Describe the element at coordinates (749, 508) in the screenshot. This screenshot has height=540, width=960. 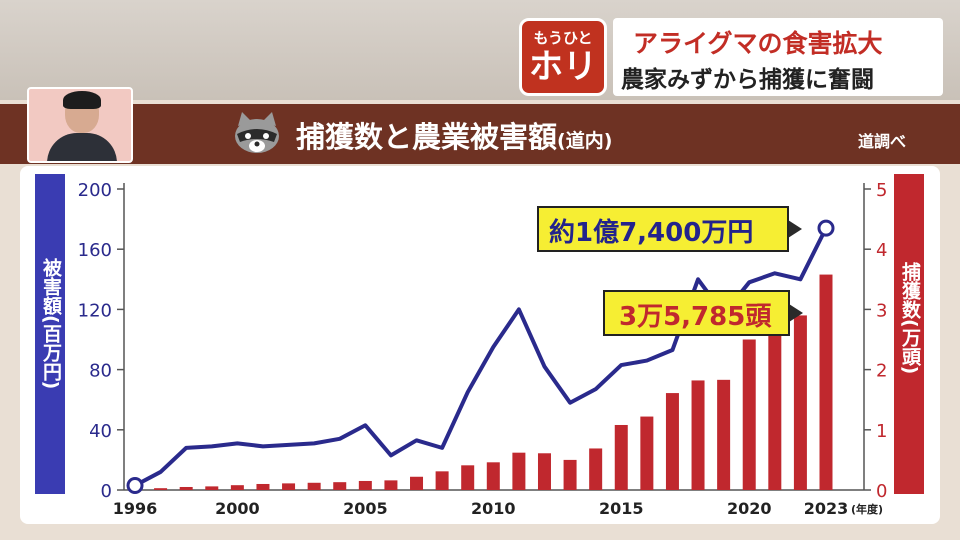
I see `x-tick-label: 2020` at that location.